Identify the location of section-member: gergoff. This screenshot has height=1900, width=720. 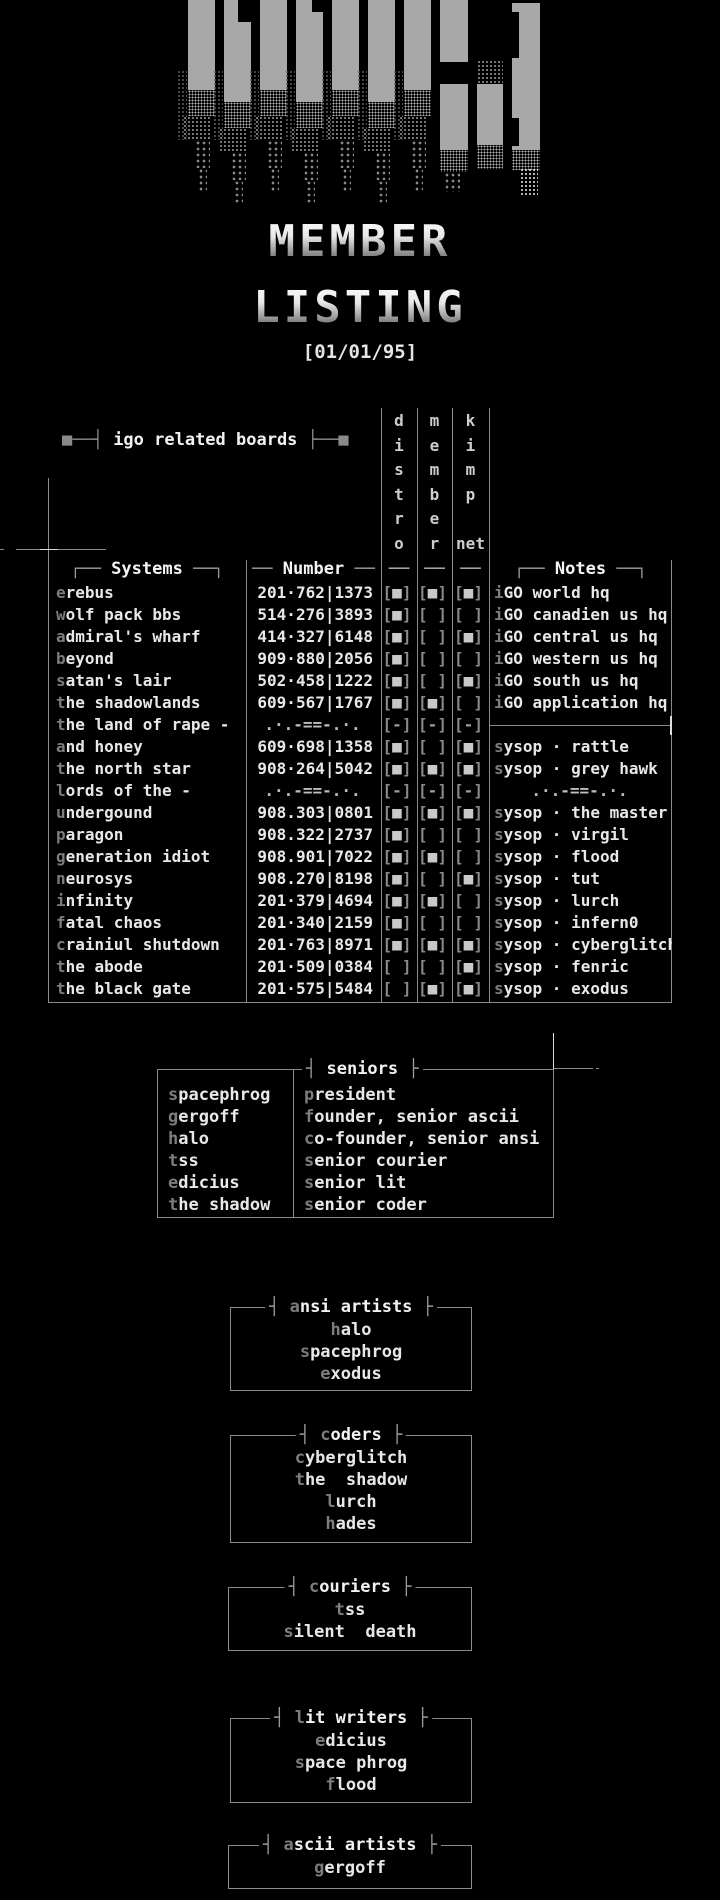
(350, 1868).